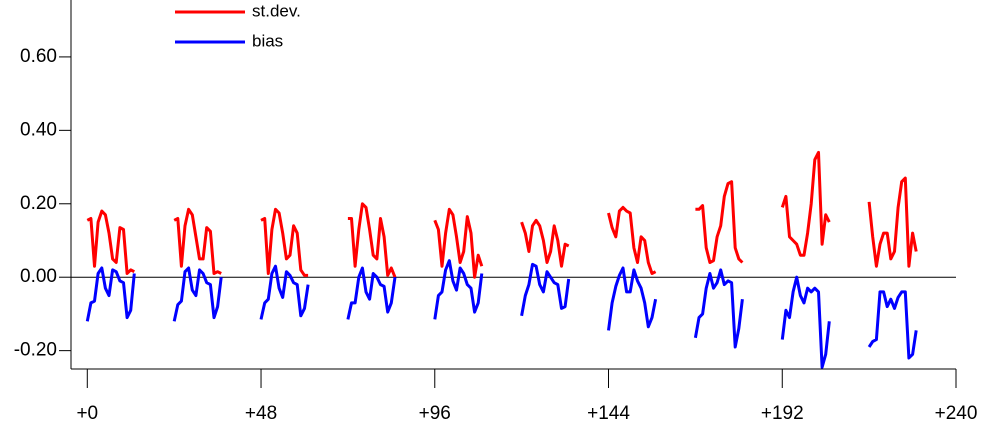 The image size is (982, 423). What do you see at coordinates (35, 350) in the screenshot?
I see `y-tick-label: -0.20` at bounding box center [35, 350].